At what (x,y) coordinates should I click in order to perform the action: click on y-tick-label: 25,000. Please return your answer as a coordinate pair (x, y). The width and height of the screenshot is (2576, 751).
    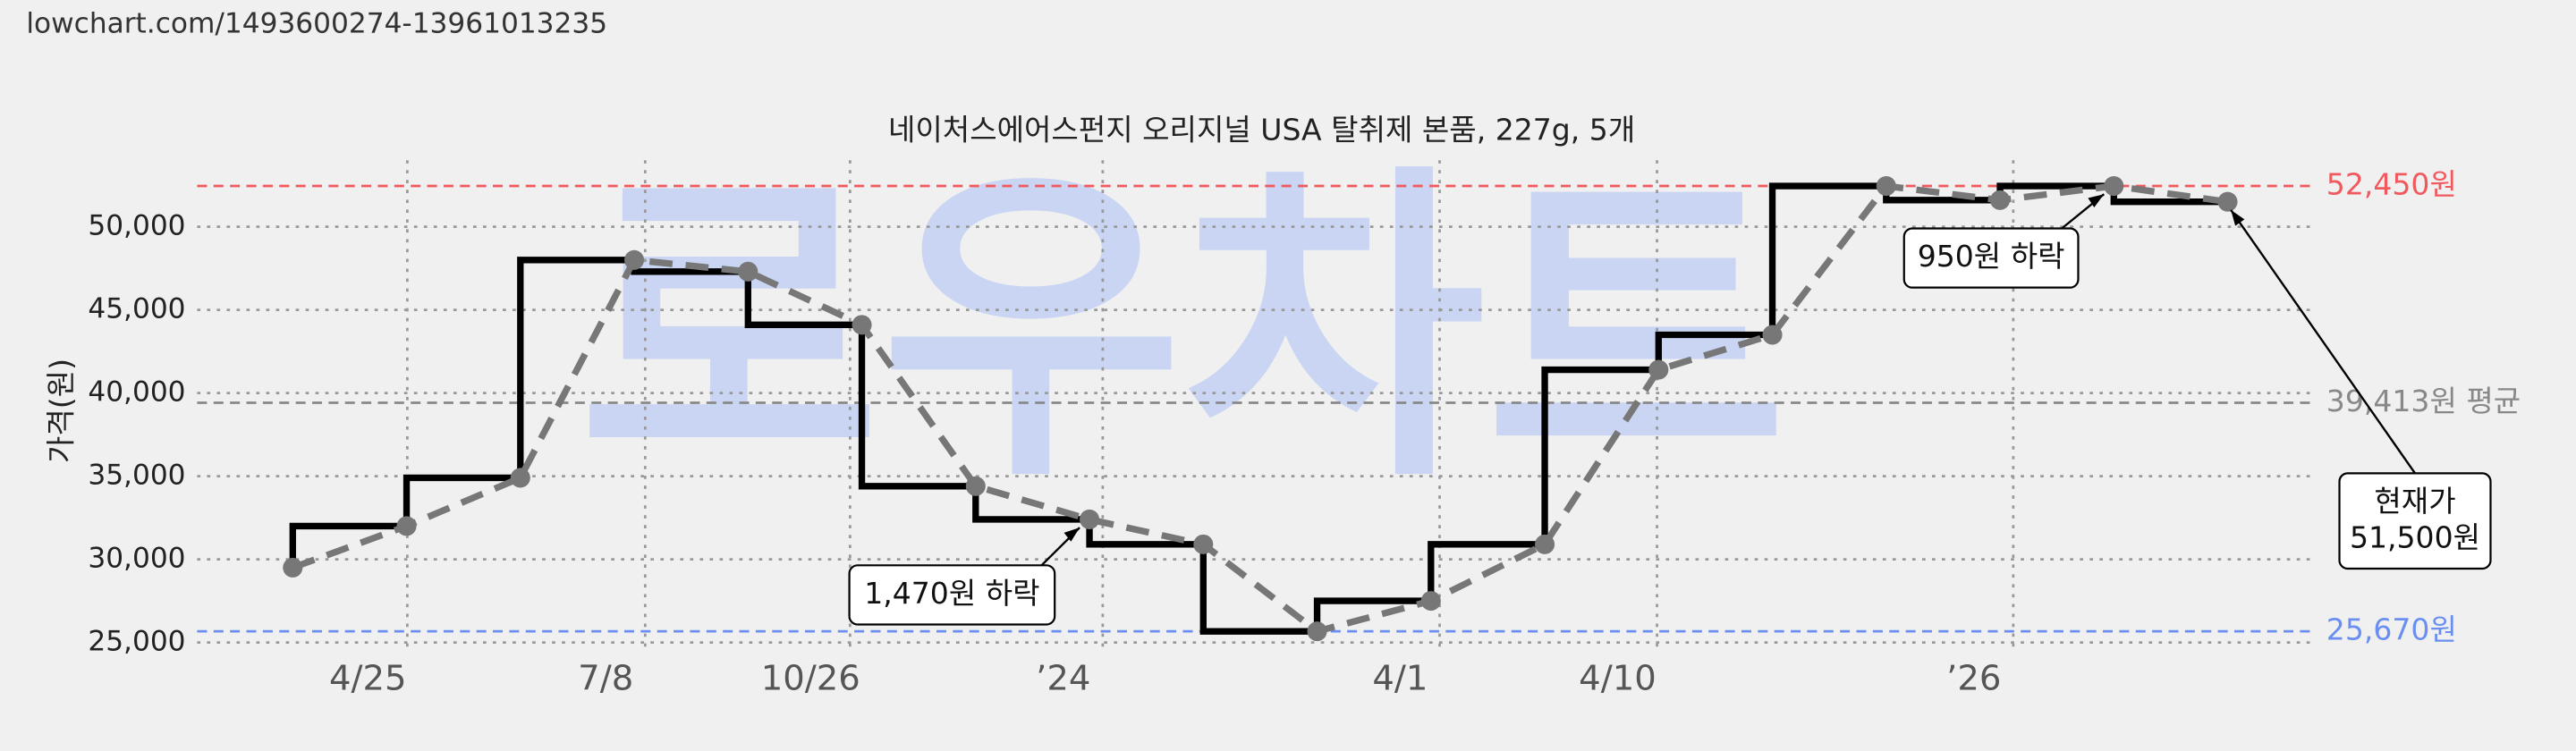
    Looking at the image, I should click on (136, 642).